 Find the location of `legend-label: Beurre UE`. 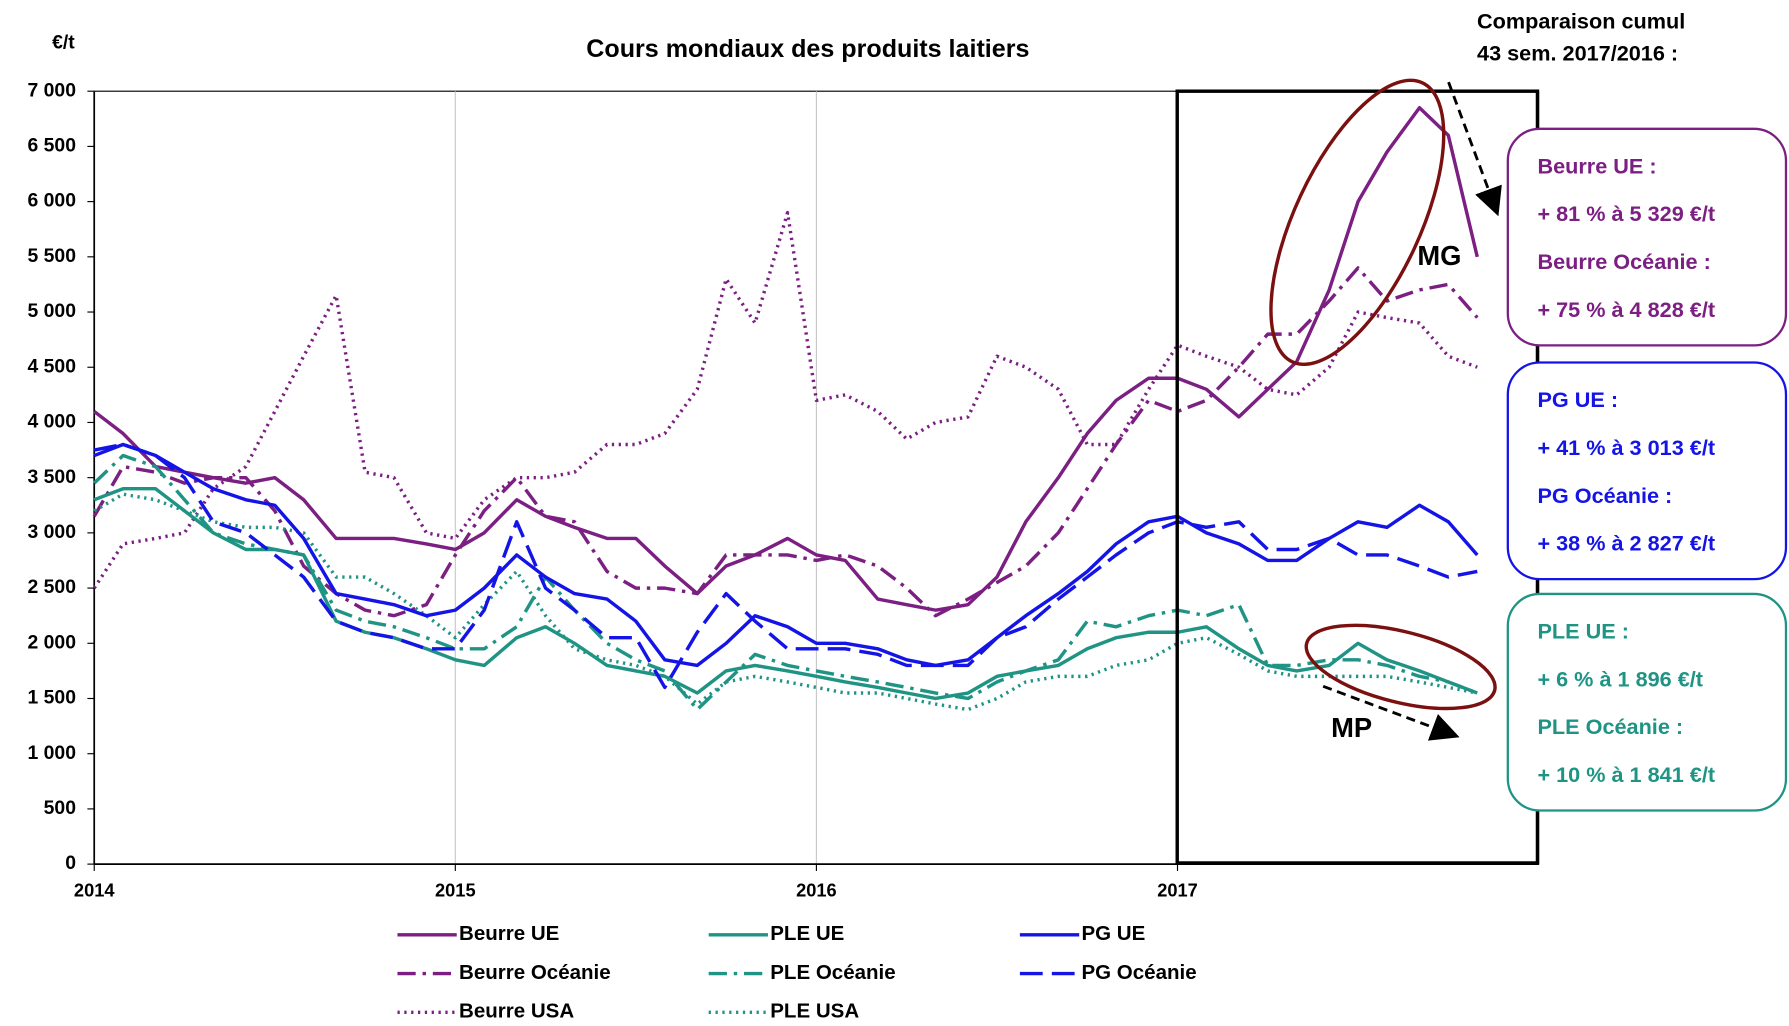

legend-label: Beurre UE is located at coordinates (509, 933).